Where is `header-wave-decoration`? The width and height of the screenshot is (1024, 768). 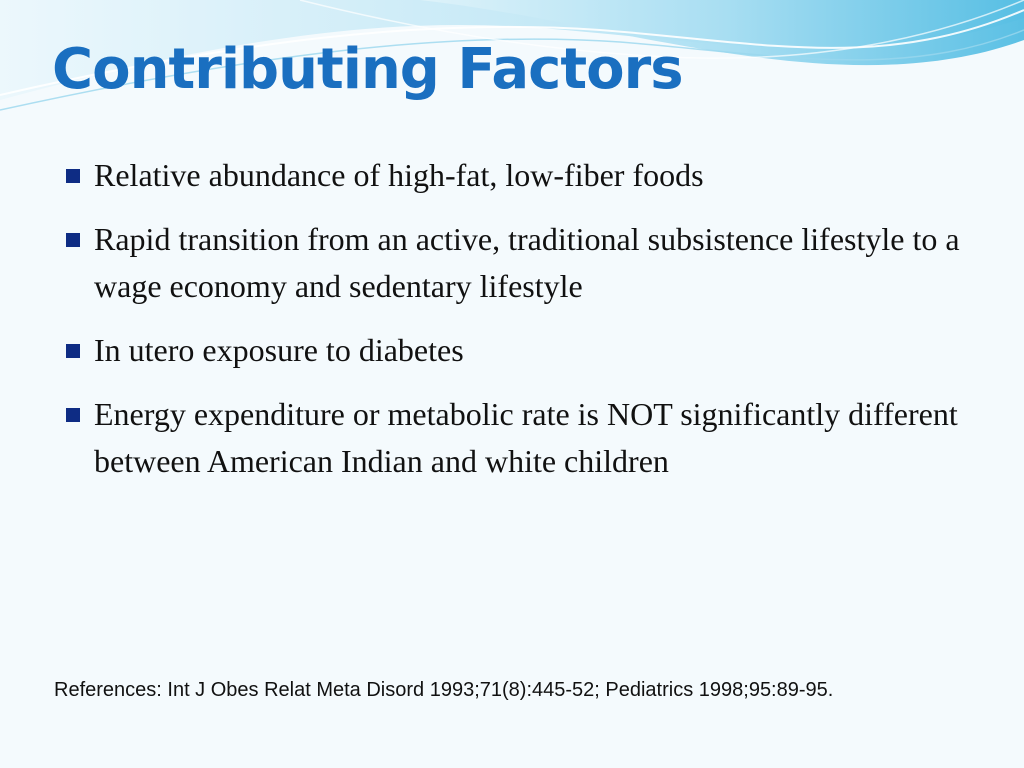
header-wave-decoration is located at coordinates (512, 55).